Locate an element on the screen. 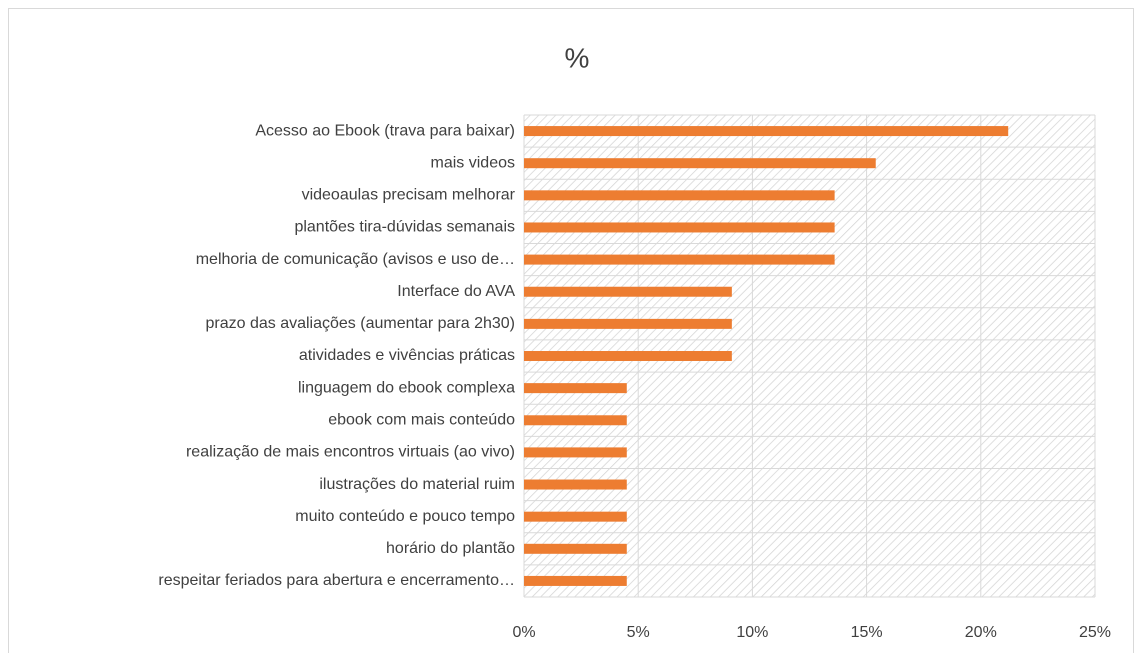  y-tick-label: Interface do AVA is located at coordinates (456, 291).